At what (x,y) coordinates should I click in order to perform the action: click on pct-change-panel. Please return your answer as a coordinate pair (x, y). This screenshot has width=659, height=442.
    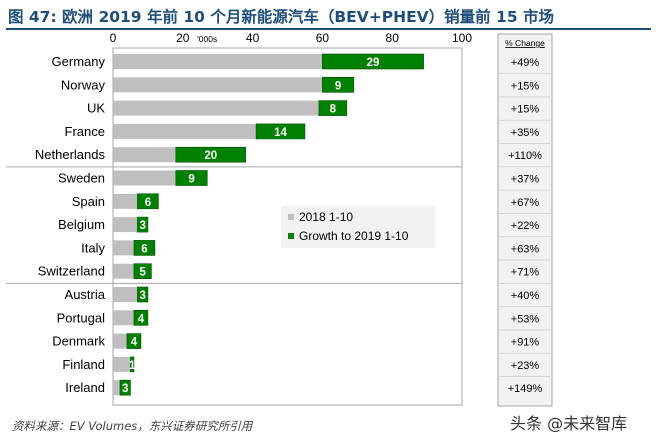
    Looking at the image, I should click on (525, 220).